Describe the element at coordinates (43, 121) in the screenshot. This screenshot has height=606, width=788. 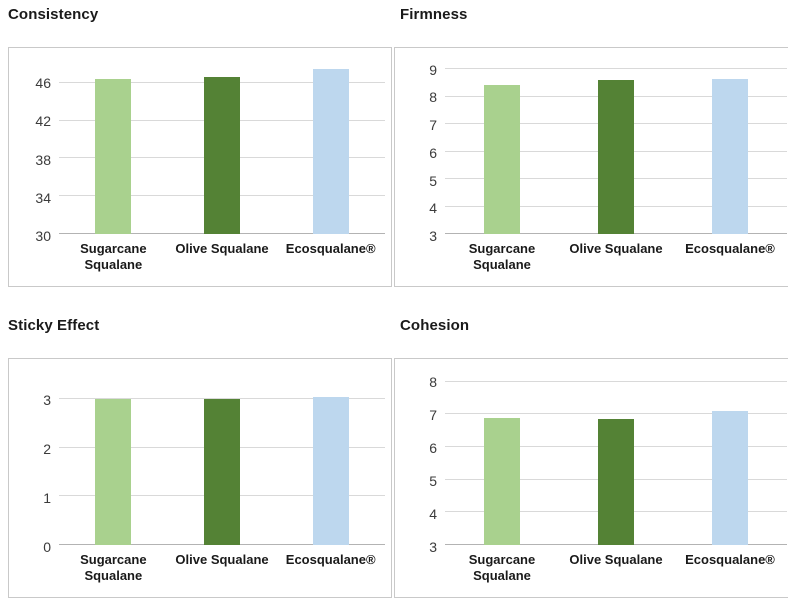
I see `y-tick-label: 42` at that location.